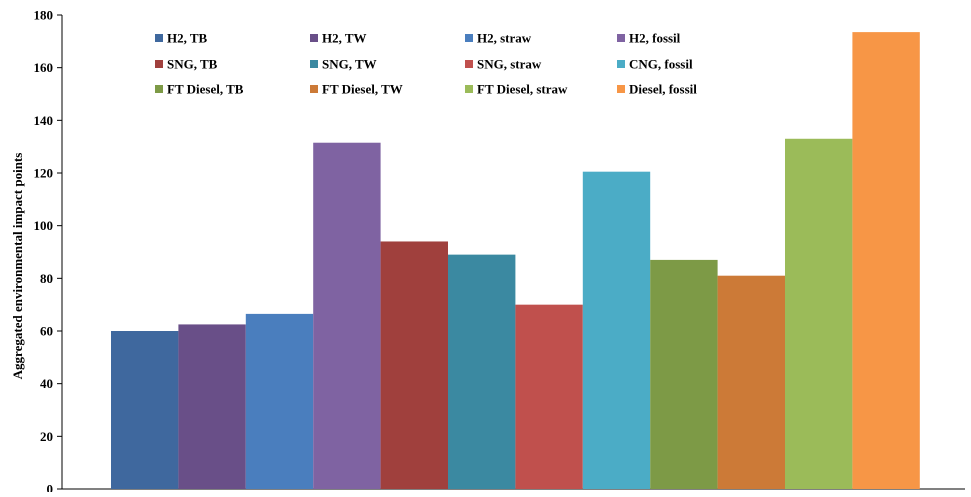 The width and height of the screenshot is (971, 497). Describe the element at coordinates (349, 64) in the screenshot. I see `legend-label: SNG, TW` at that location.